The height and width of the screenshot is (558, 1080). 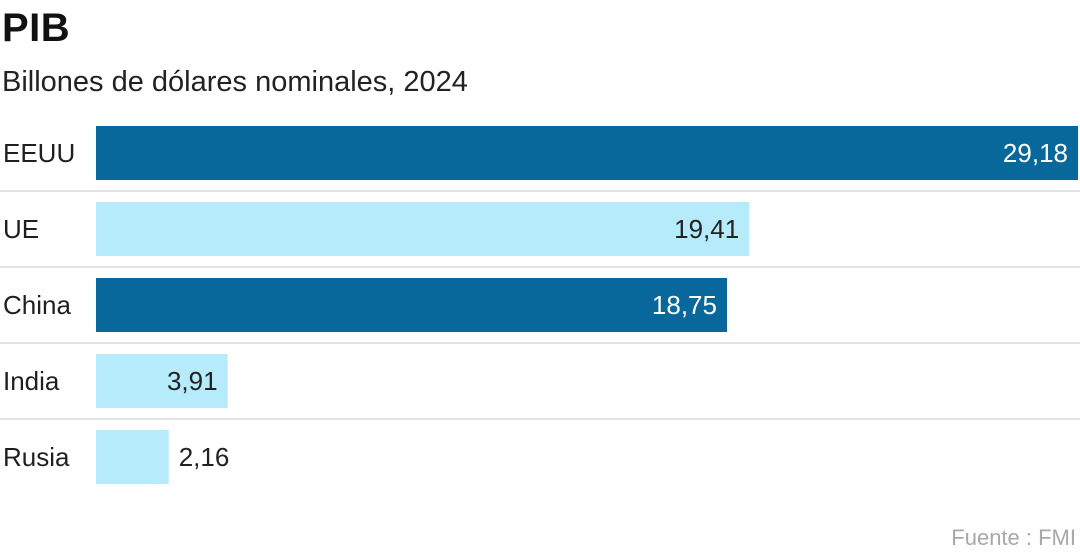 What do you see at coordinates (1013, 537) in the screenshot?
I see `source-note: Fuente : FMI` at bounding box center [1013, 537].